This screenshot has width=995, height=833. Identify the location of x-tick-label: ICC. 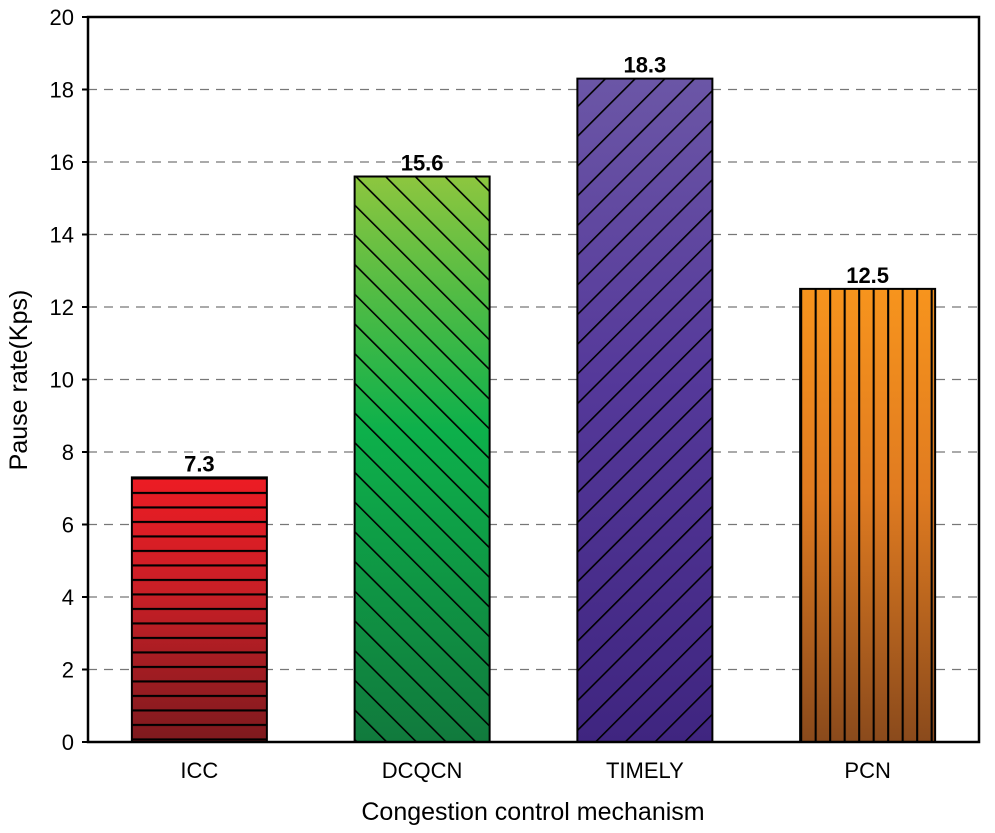
(199, 770).